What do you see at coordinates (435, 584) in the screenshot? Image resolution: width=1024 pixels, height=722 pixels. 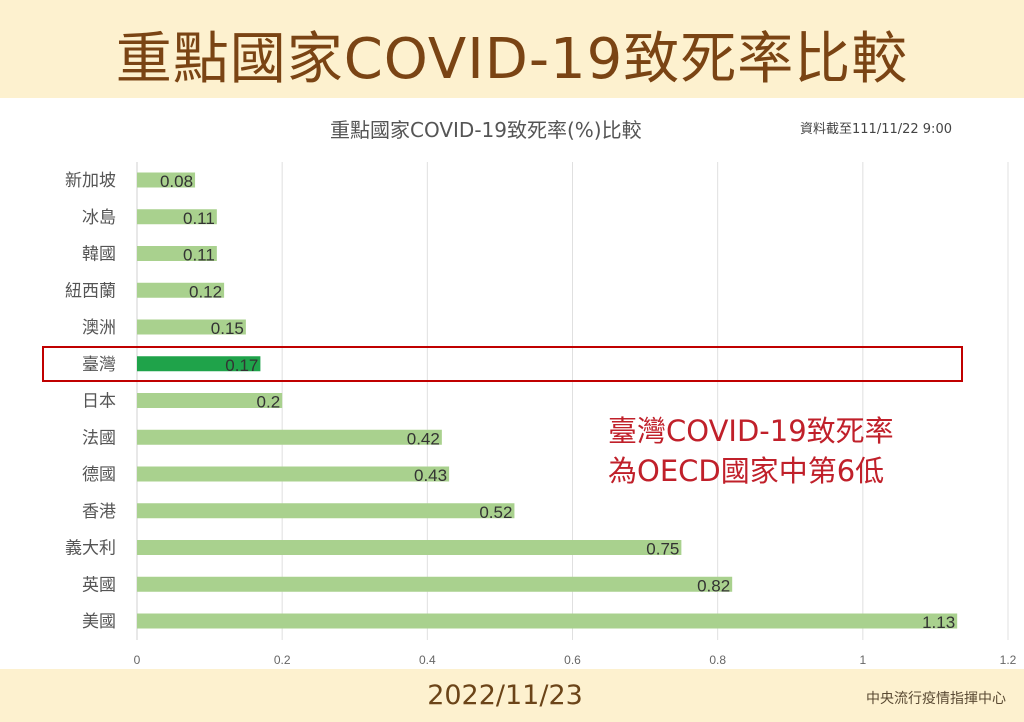 I see `bar-英國` at bounding box center [435, 584].